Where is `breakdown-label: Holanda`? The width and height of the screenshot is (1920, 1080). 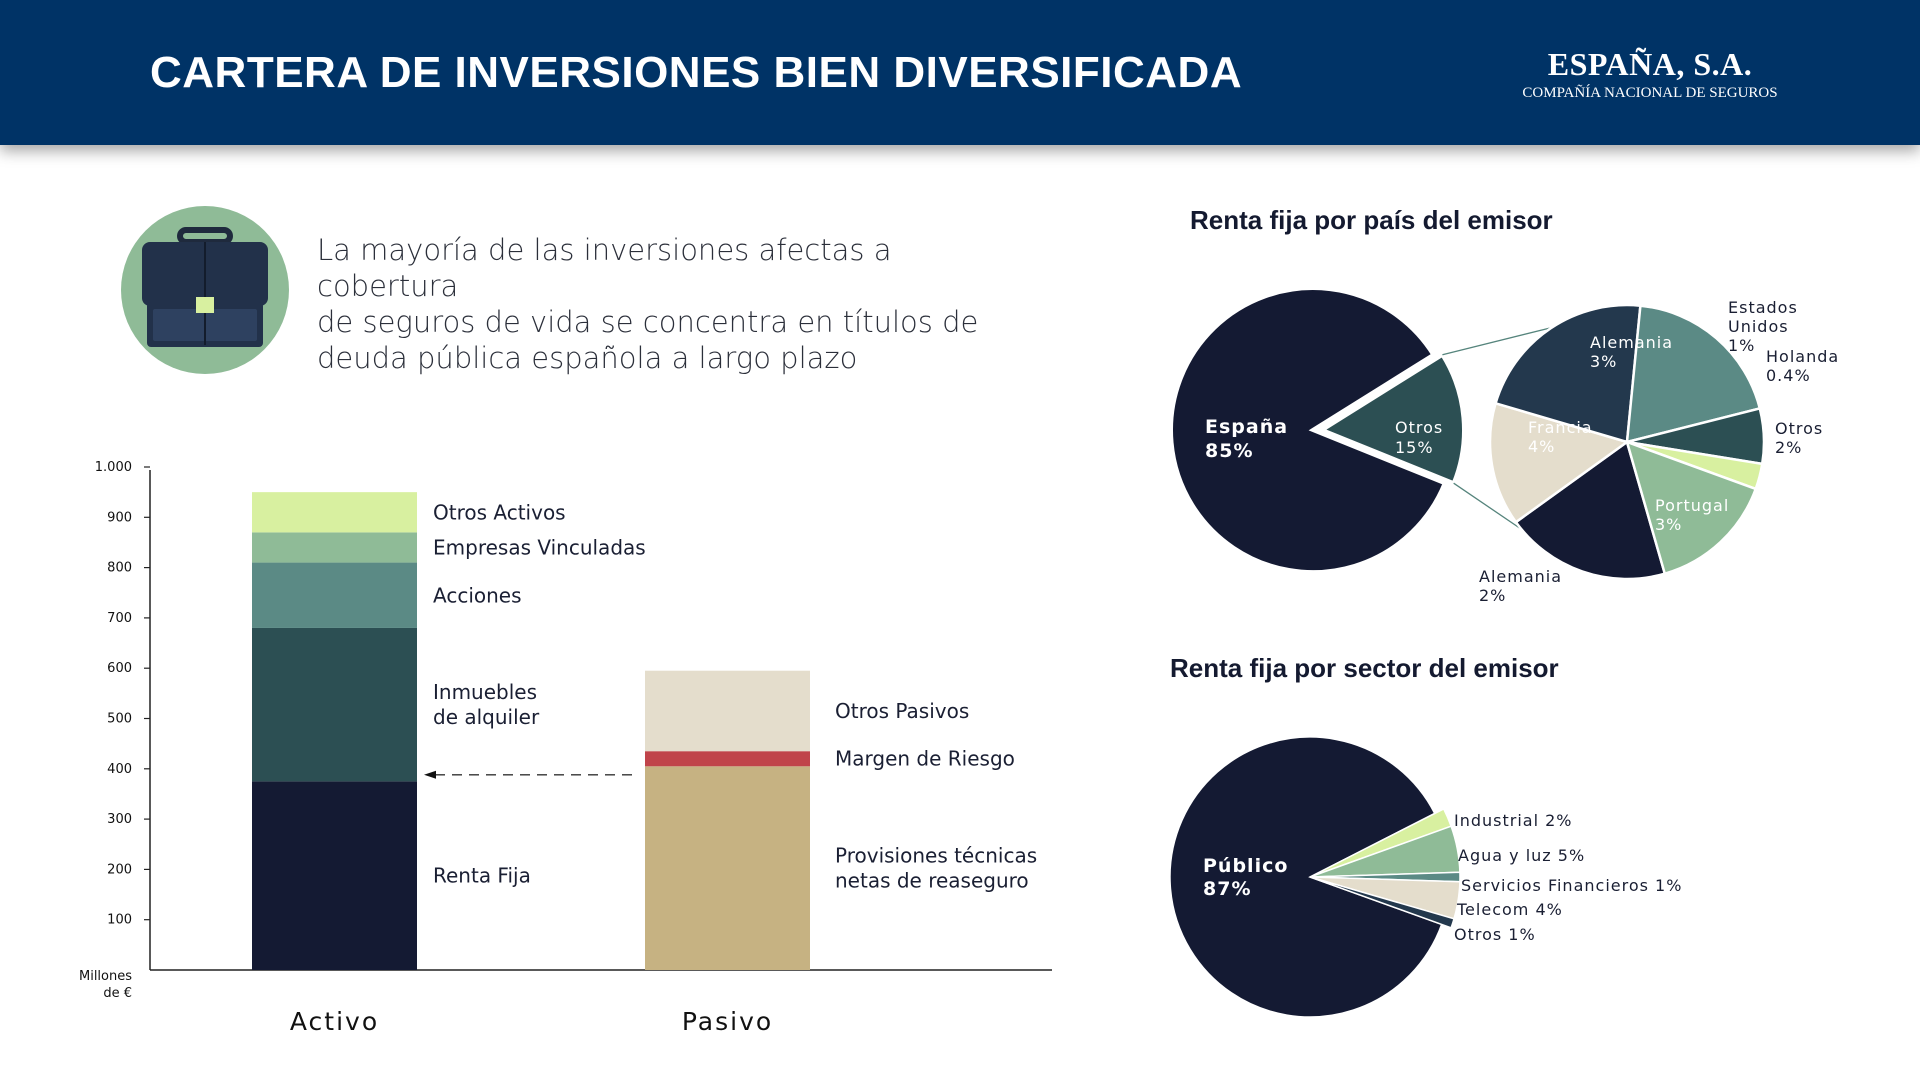 breakdown-label: Holanda is located at coordinates (1802, 356).